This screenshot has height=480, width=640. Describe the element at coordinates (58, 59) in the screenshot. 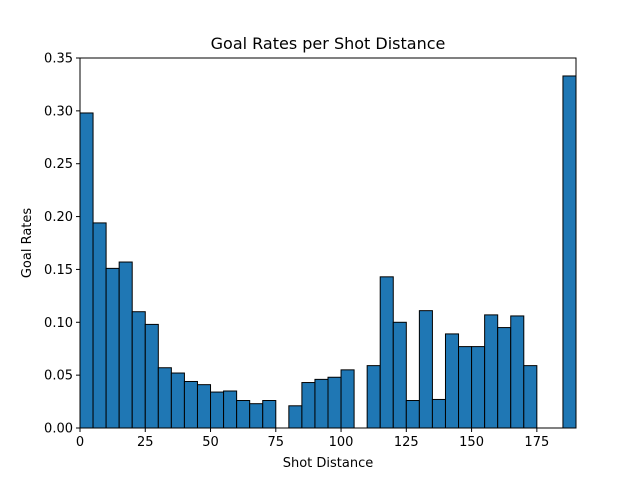

I see `y-tick-label: 0.35` at that location.